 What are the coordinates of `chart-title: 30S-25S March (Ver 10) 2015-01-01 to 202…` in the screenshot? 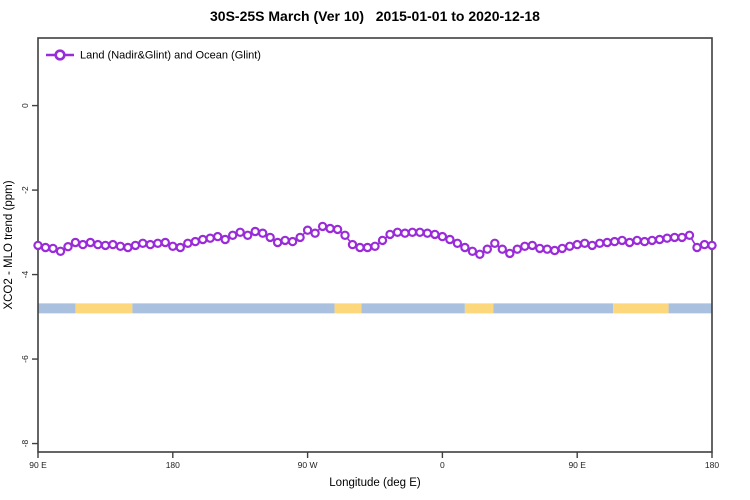 It's located at (375, 16).